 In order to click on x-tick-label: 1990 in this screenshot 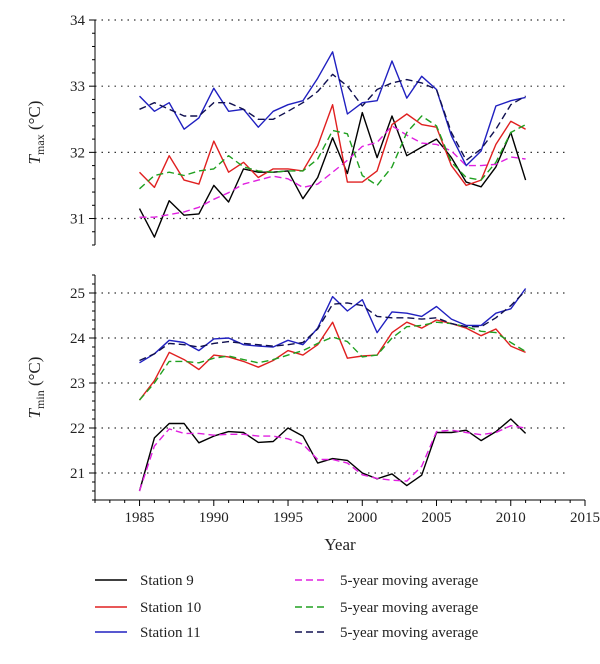, I will do `click(214, 518)`.